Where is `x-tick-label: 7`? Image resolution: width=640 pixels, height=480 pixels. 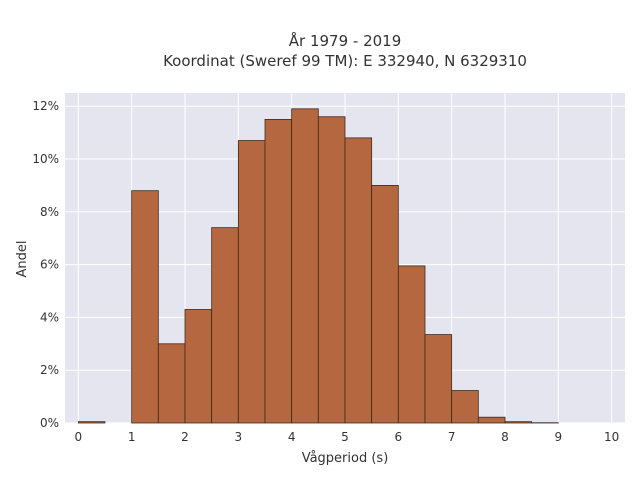
x-tick-label: 7 is located at coordinates (452, 437).